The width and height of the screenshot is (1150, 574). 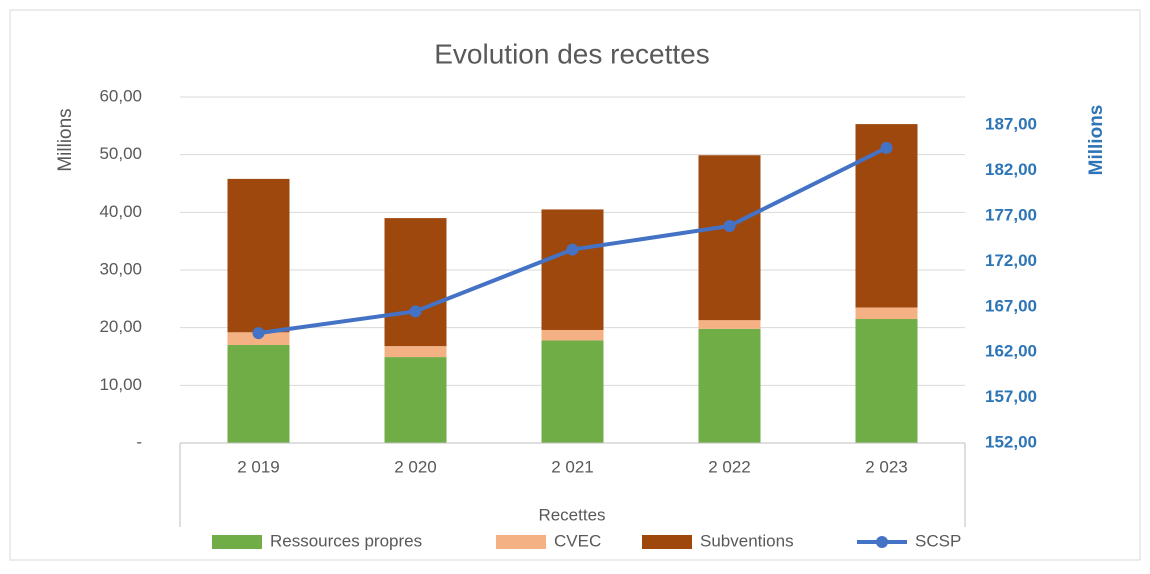 I want to click on y-tick-label: 20,00, so click(x=120, y=326).